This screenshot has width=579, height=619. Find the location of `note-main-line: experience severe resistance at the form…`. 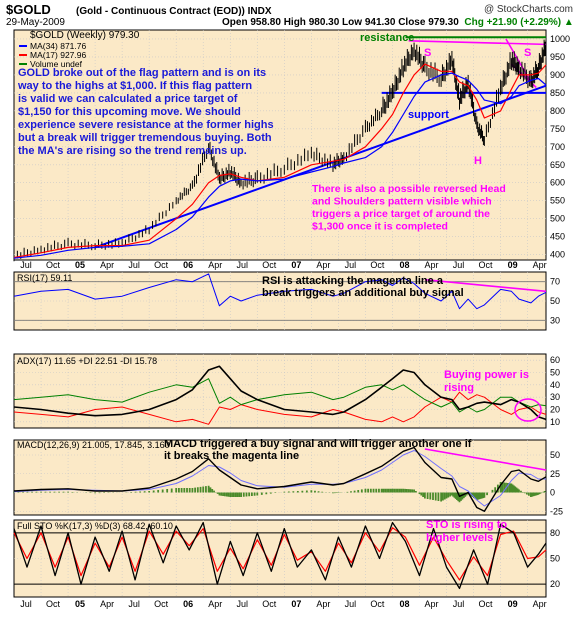

note-main-line: experience severe resistance at the form… is located at coordinates (146, 125).